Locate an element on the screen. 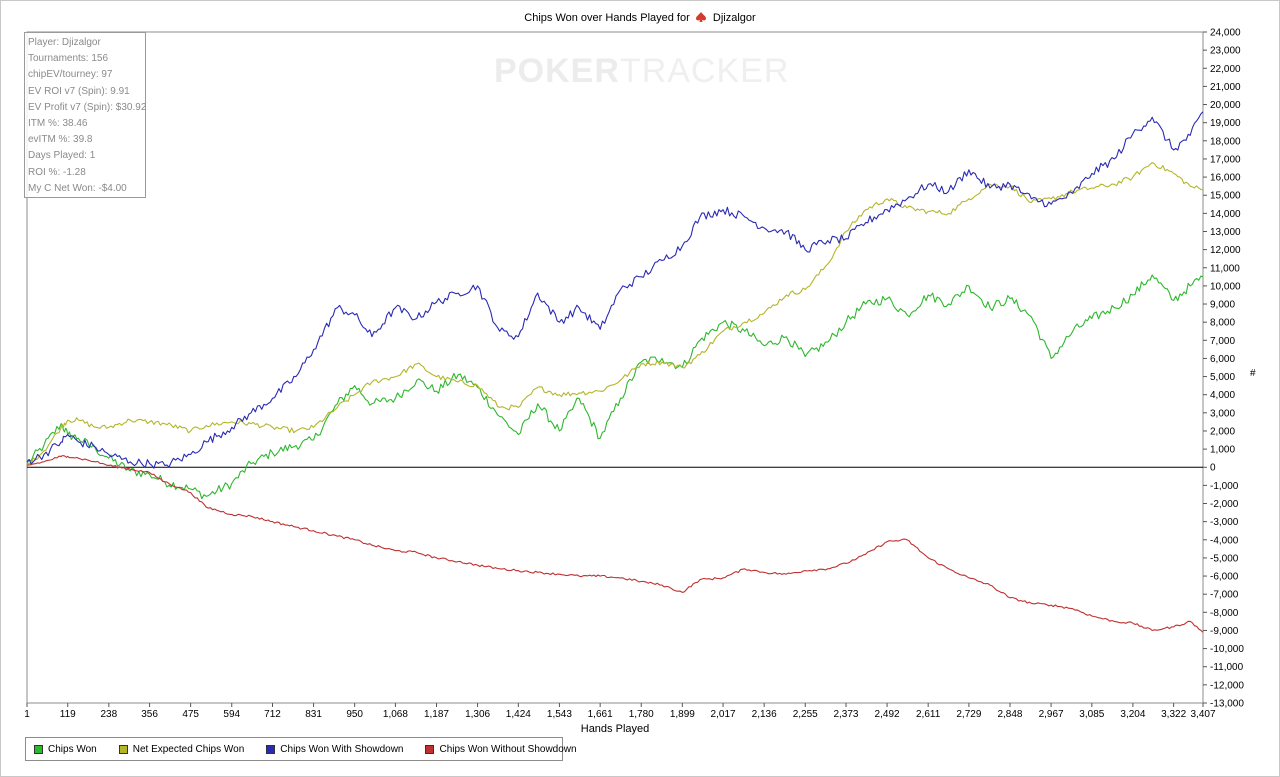 This screenshot has height=777, width=1280. legend-label: Chips Won Without Showdown is located at coordinates (508, 749).